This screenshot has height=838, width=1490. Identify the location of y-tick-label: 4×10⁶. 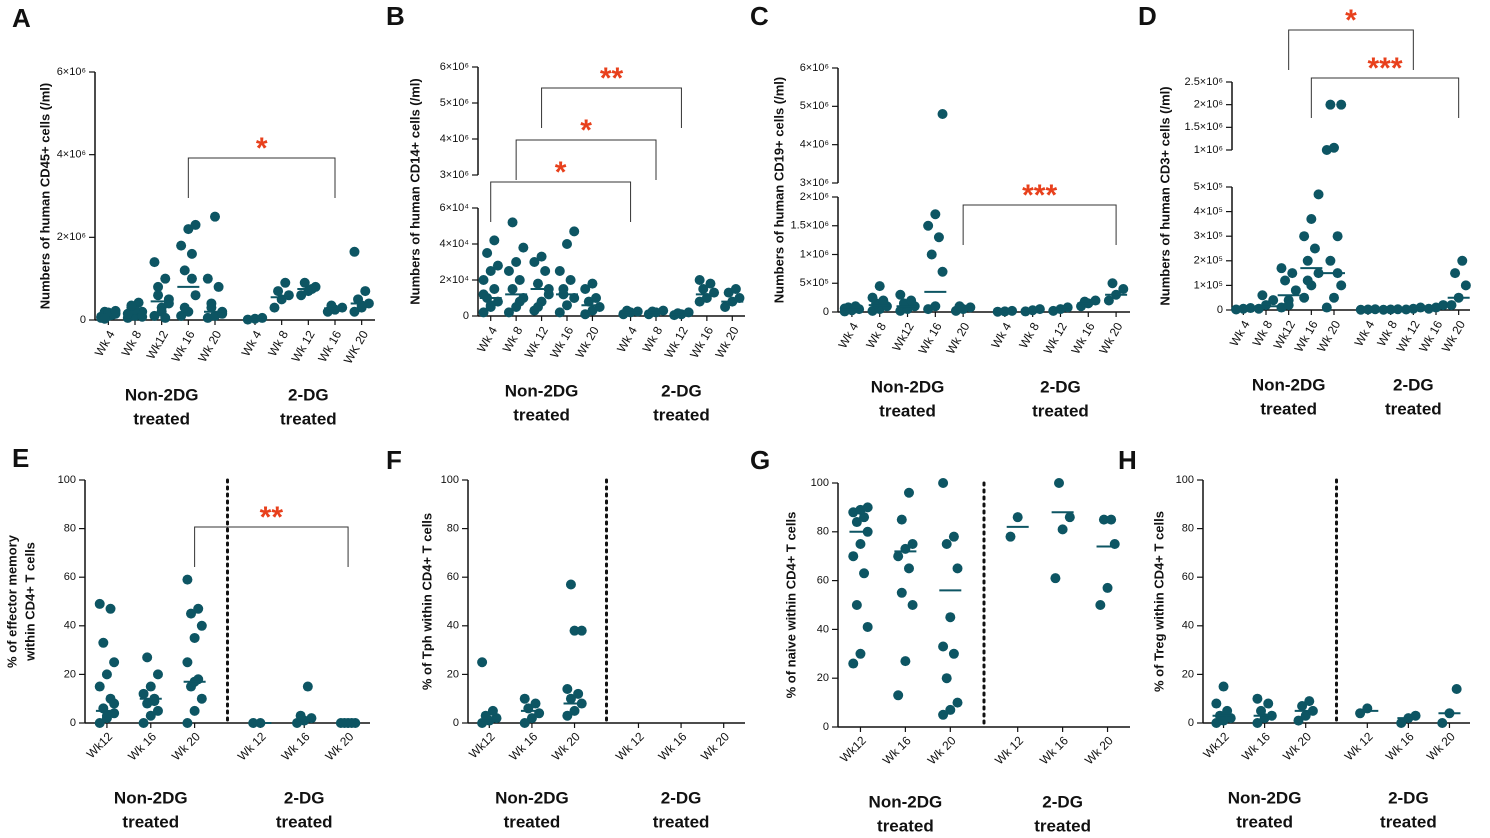
(454, 139).